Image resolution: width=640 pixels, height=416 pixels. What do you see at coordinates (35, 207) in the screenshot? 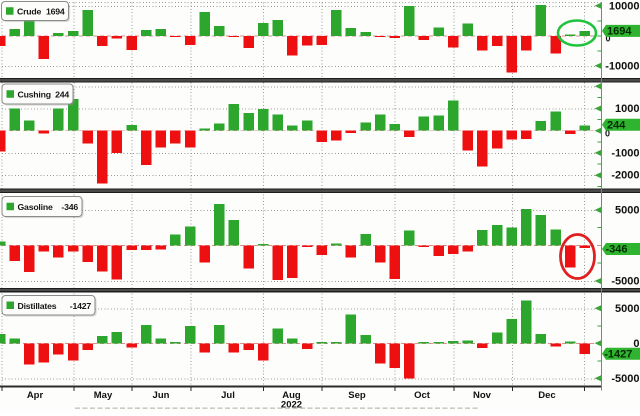
I see `svg-text: Gasoline` at bounding box center [35, 207].